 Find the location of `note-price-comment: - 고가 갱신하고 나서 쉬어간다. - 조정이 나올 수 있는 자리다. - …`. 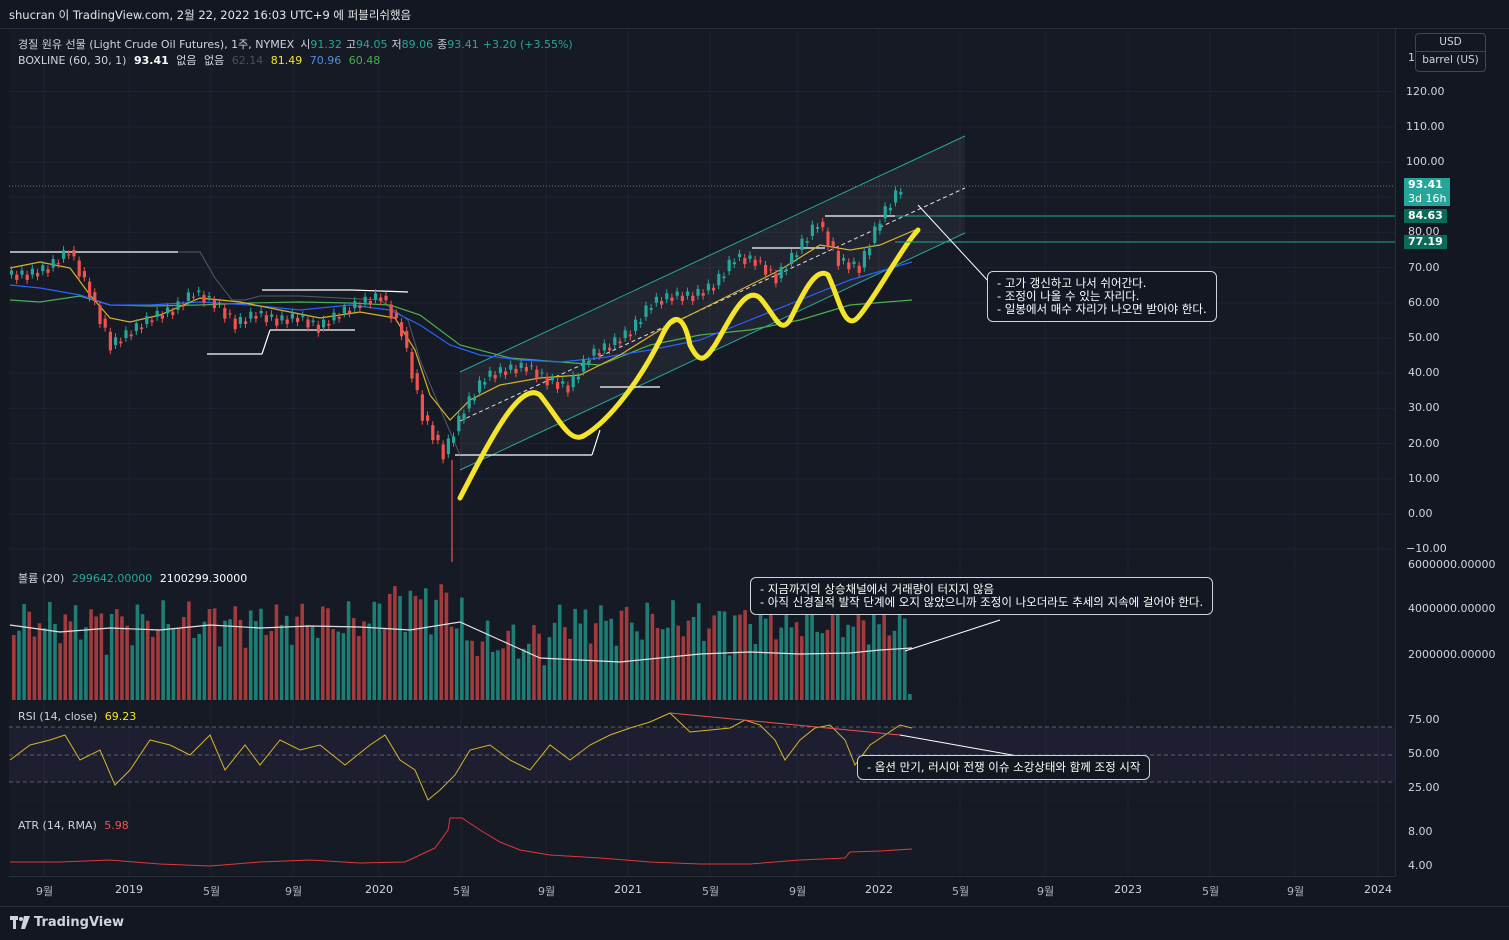

note-price-comment: - 고가 갱신하고 나서 쉬어간다. - 조정이 나올 수 있는 자리다. - … is located at coordinates (1102, 296).